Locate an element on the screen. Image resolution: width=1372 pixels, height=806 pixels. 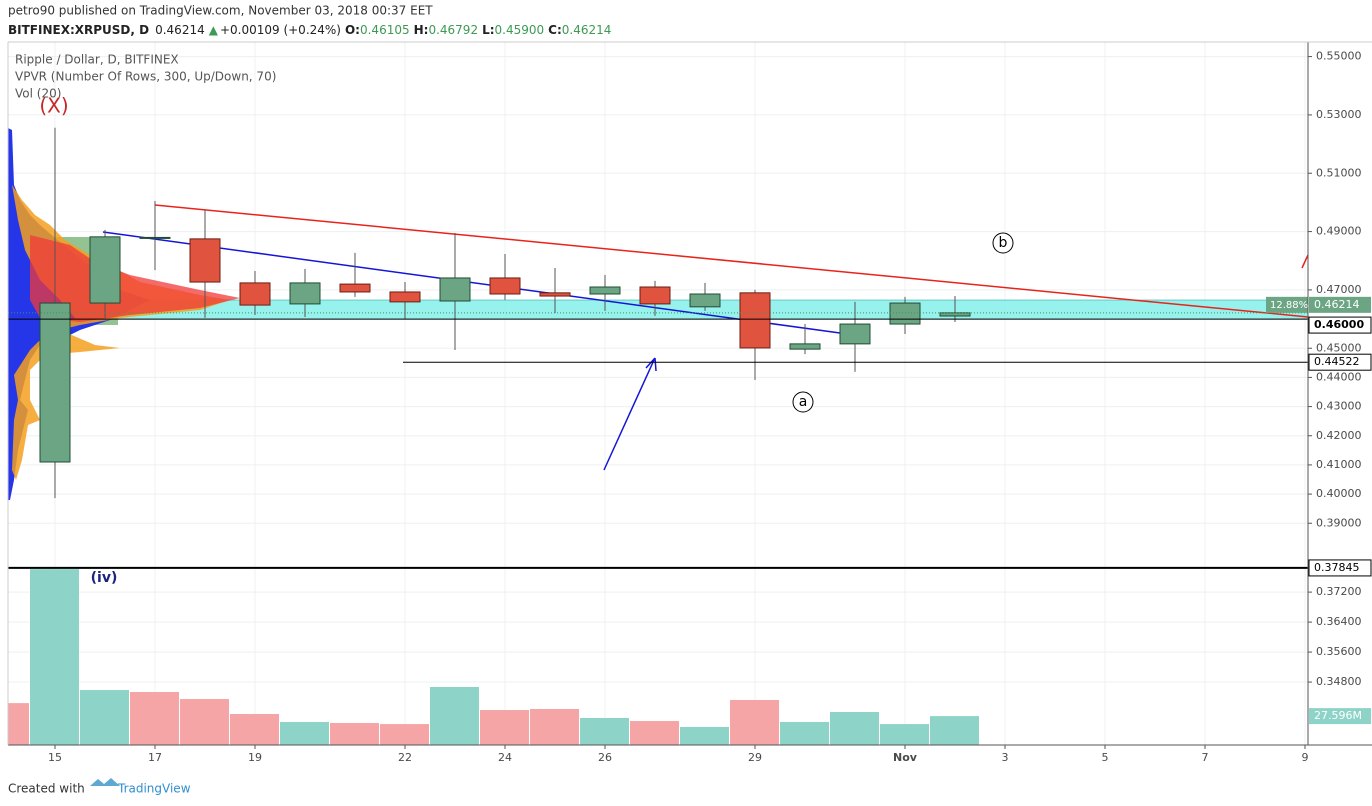
y-tick-label: 0.44000 is located at coordinates (1339, 376).